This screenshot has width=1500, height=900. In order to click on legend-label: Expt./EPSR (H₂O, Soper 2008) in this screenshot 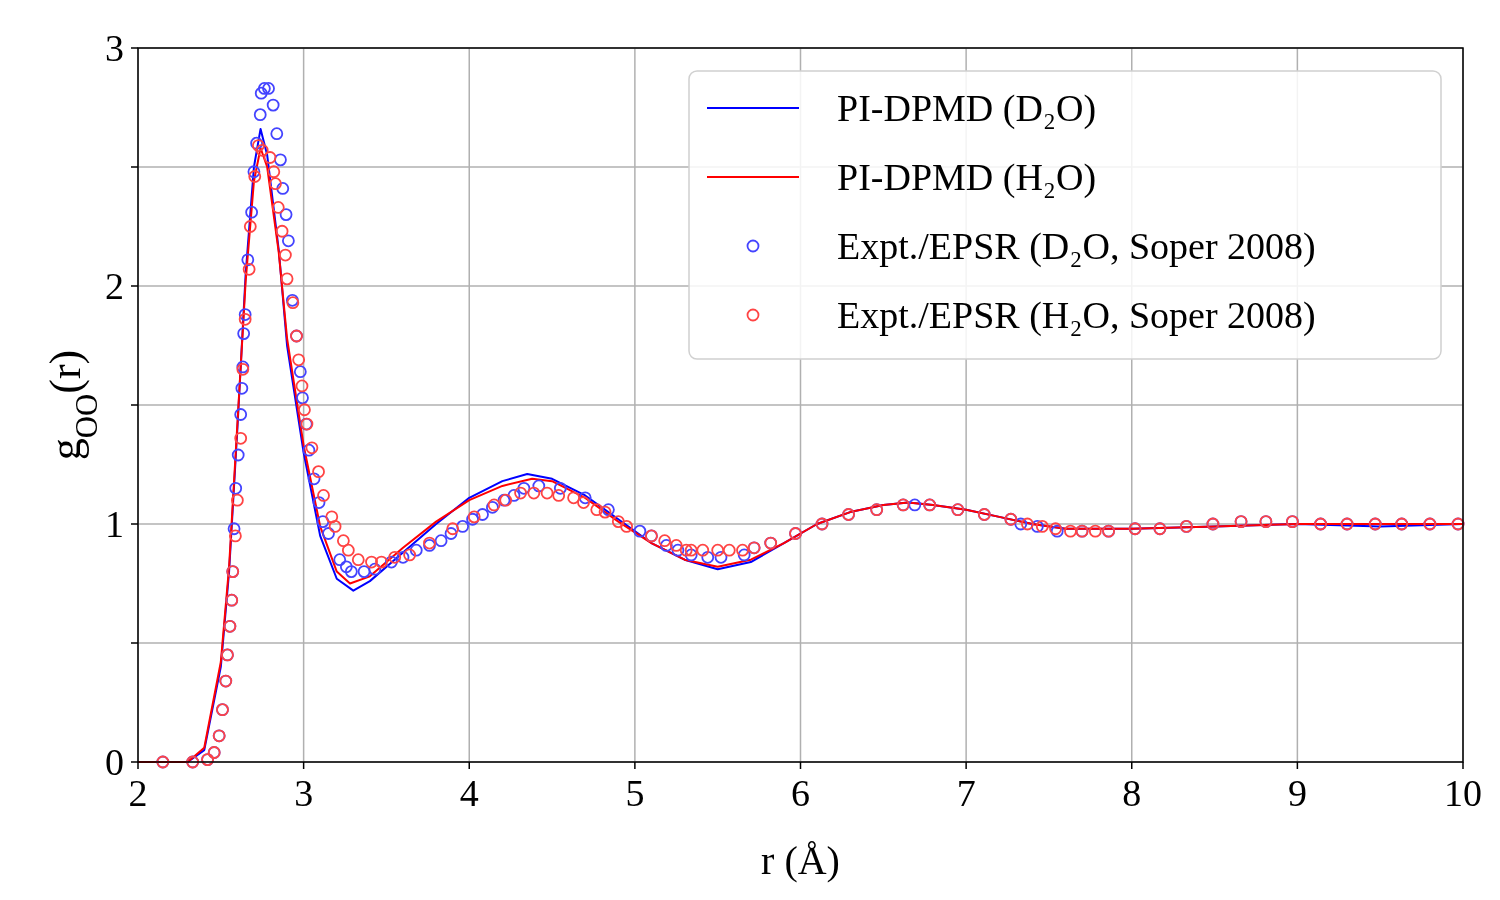, I will do `click(1076, 315)`.